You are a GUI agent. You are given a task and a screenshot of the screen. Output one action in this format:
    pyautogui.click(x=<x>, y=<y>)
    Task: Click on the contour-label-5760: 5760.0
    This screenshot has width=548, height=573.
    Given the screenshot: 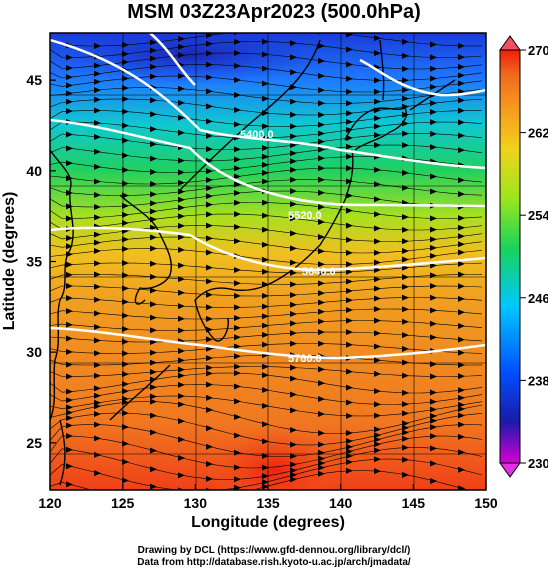 What is the action you would take?
    pyautogui.click(x=305, y=359)
    